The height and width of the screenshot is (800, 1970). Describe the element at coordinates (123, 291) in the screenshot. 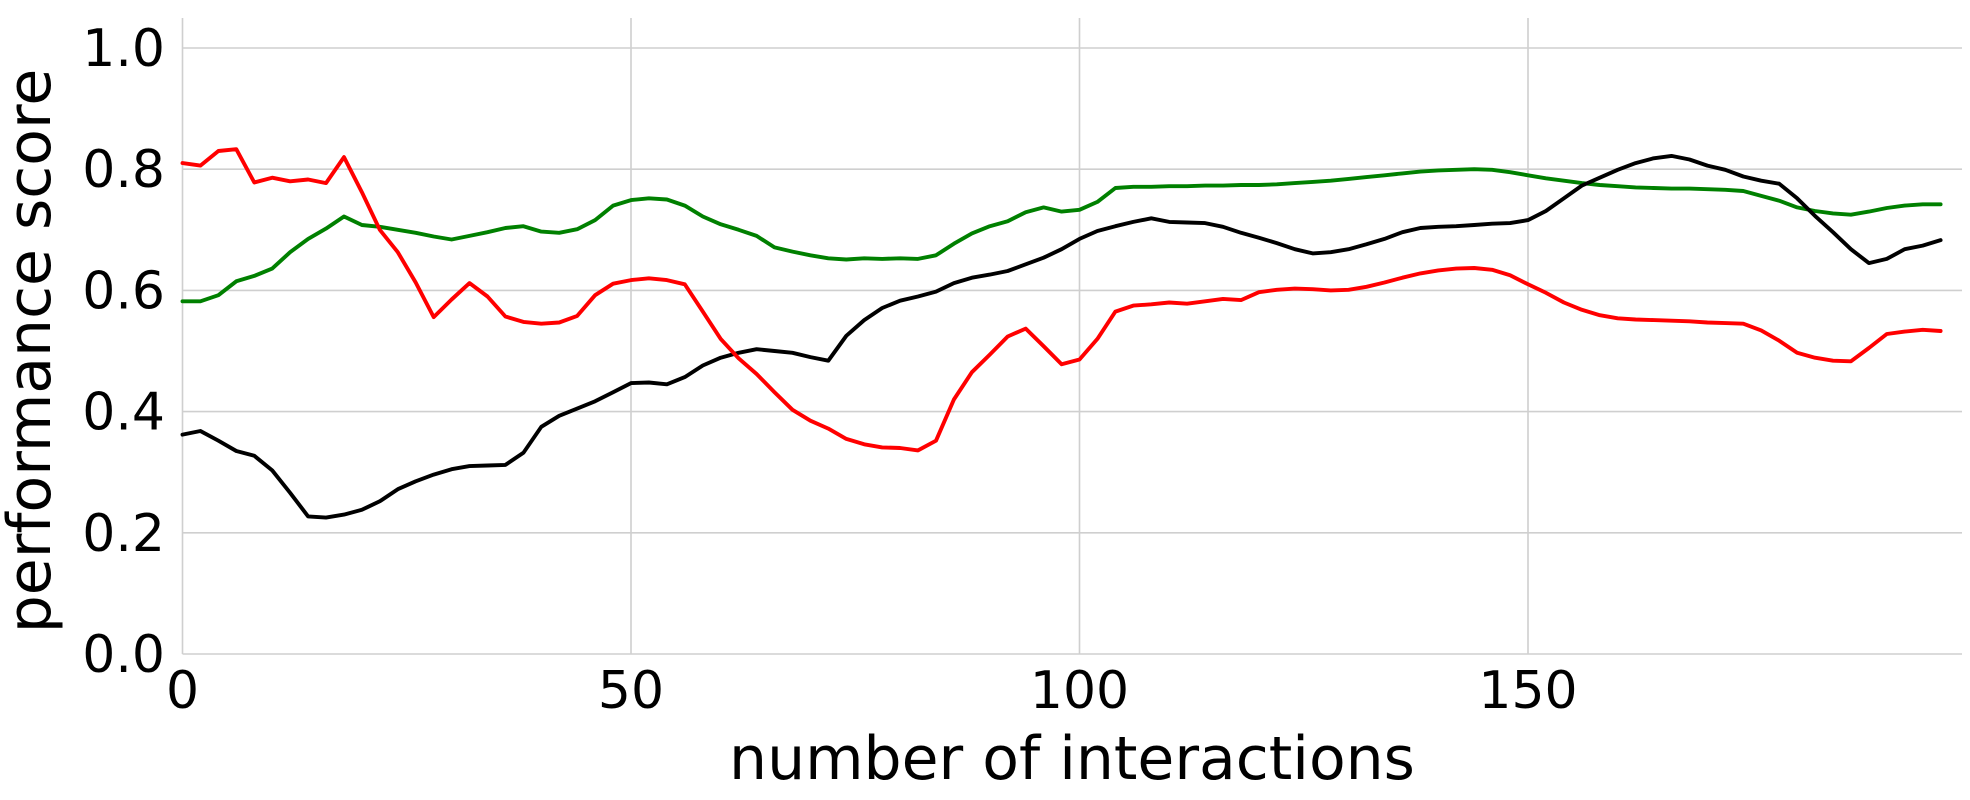

I see `y-tick-label: 0.6` at that location.